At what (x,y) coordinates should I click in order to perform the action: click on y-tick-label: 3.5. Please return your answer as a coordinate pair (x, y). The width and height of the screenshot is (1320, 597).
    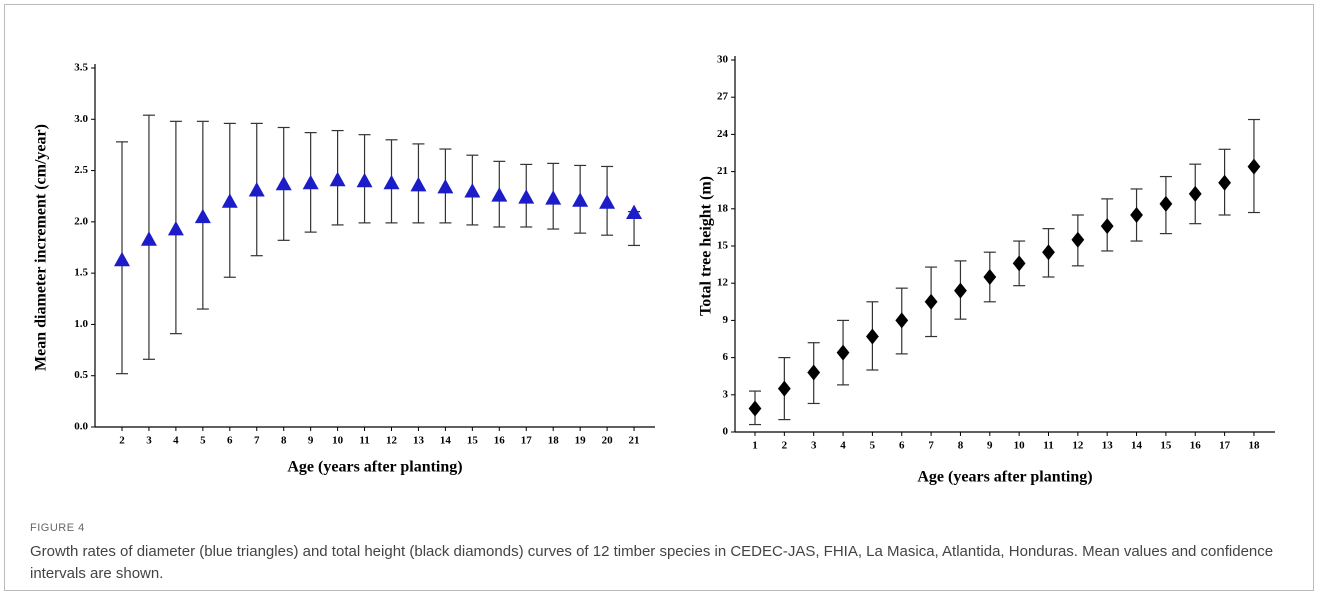
    Looking at the image, I should click on (81, 68).